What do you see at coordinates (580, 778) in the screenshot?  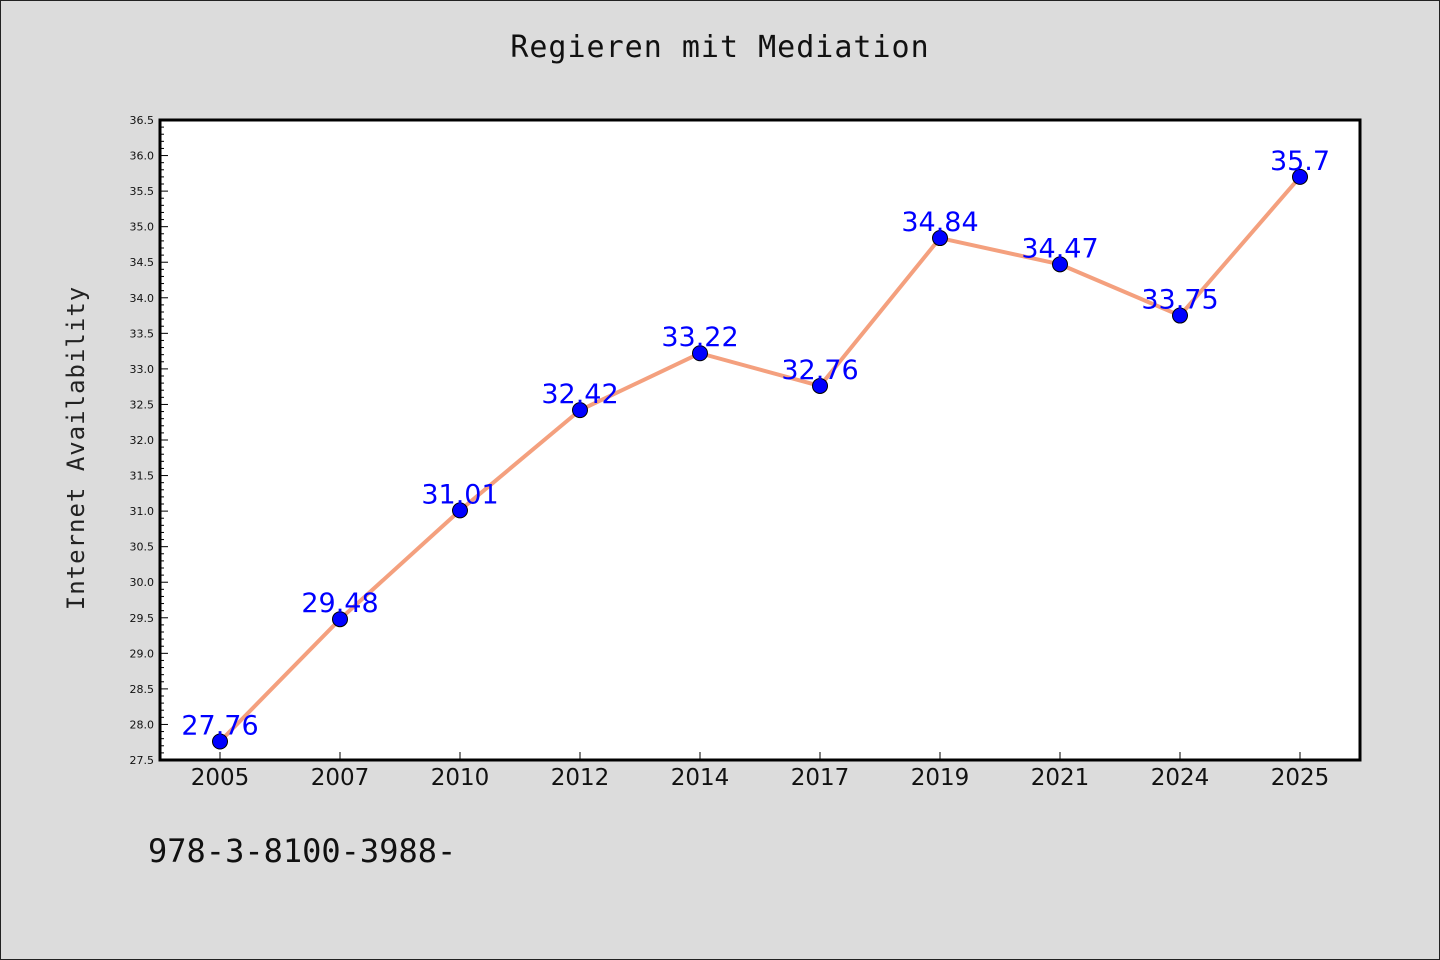 I see `x-tick-label: 2012` at bounding box center [580, 778].